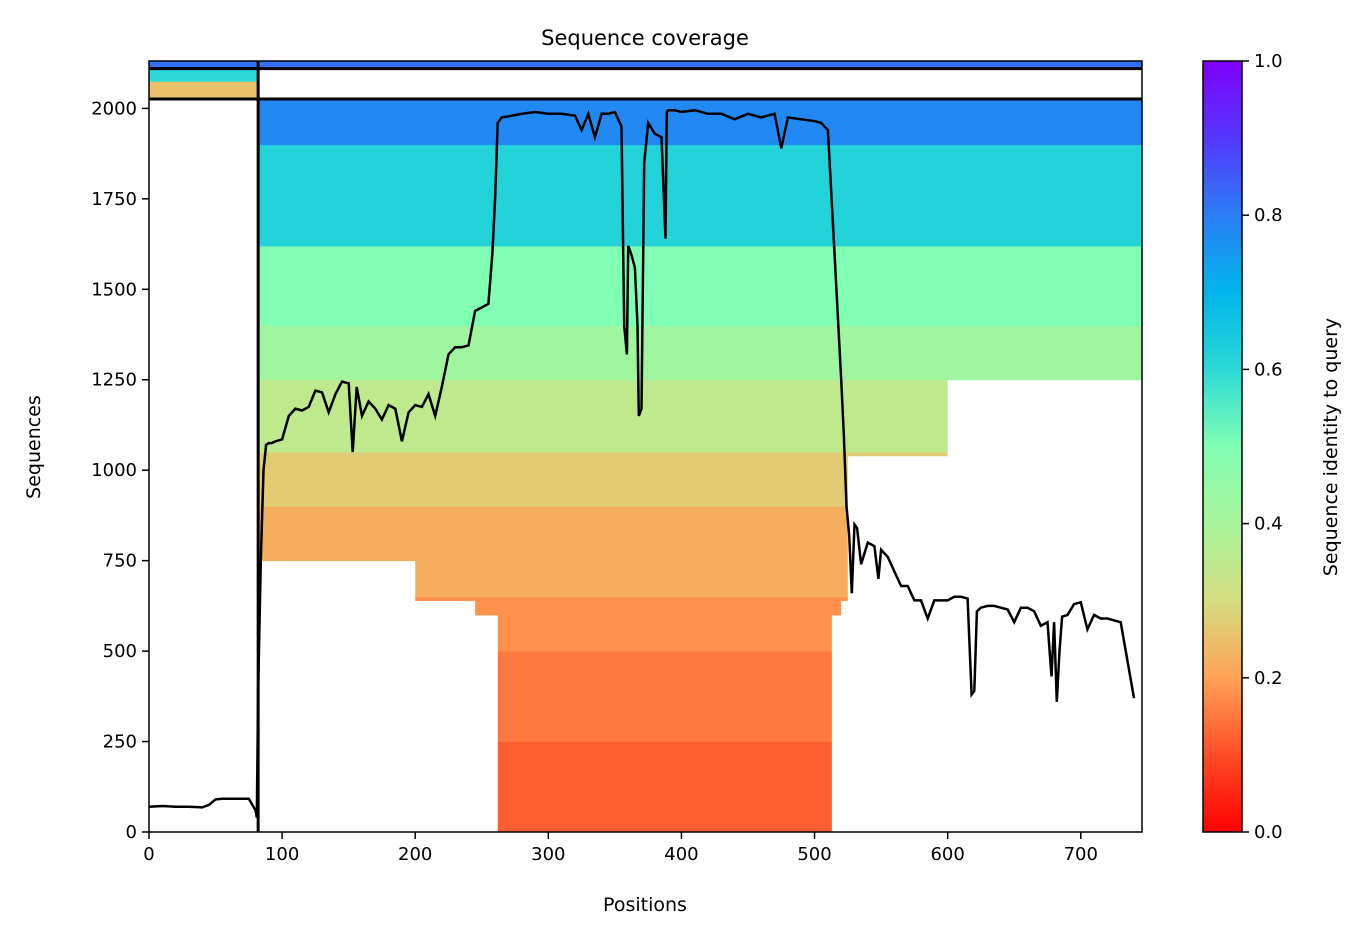  Describe the element at coordinates (1262, 447) in the screenshot. I see `colorbar-axis: 0.0 0.2 0.4 0.6 0.8 1.0` at that location.